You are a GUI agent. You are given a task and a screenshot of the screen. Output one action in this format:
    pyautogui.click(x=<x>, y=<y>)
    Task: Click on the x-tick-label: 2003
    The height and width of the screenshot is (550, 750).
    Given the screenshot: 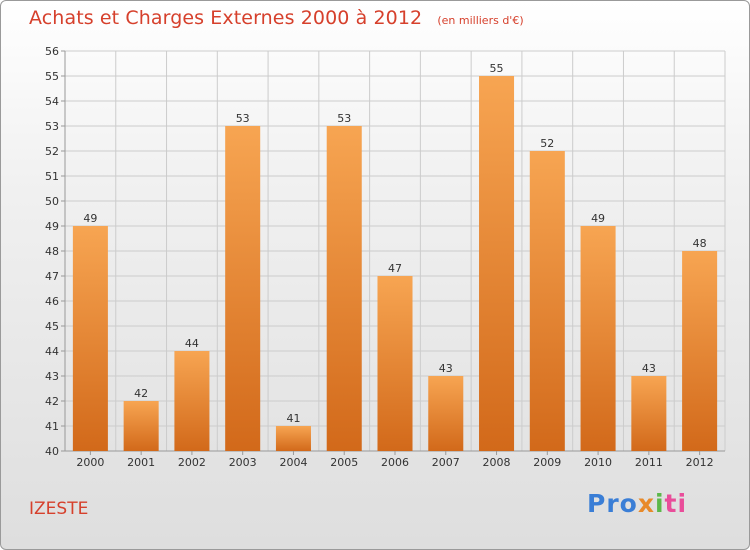 What is the action you would take?
    pyautogui.click(x=243, y=462)
    